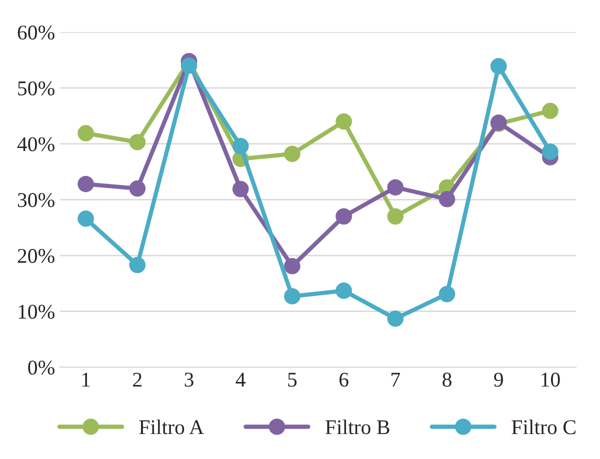 Image resolution: width=600 pixels, height=459 pixels. What do you see at coordinates (36, 33) in the screenshot?
I see `y-tick-label: 60%` at bounding box center [36, 33].